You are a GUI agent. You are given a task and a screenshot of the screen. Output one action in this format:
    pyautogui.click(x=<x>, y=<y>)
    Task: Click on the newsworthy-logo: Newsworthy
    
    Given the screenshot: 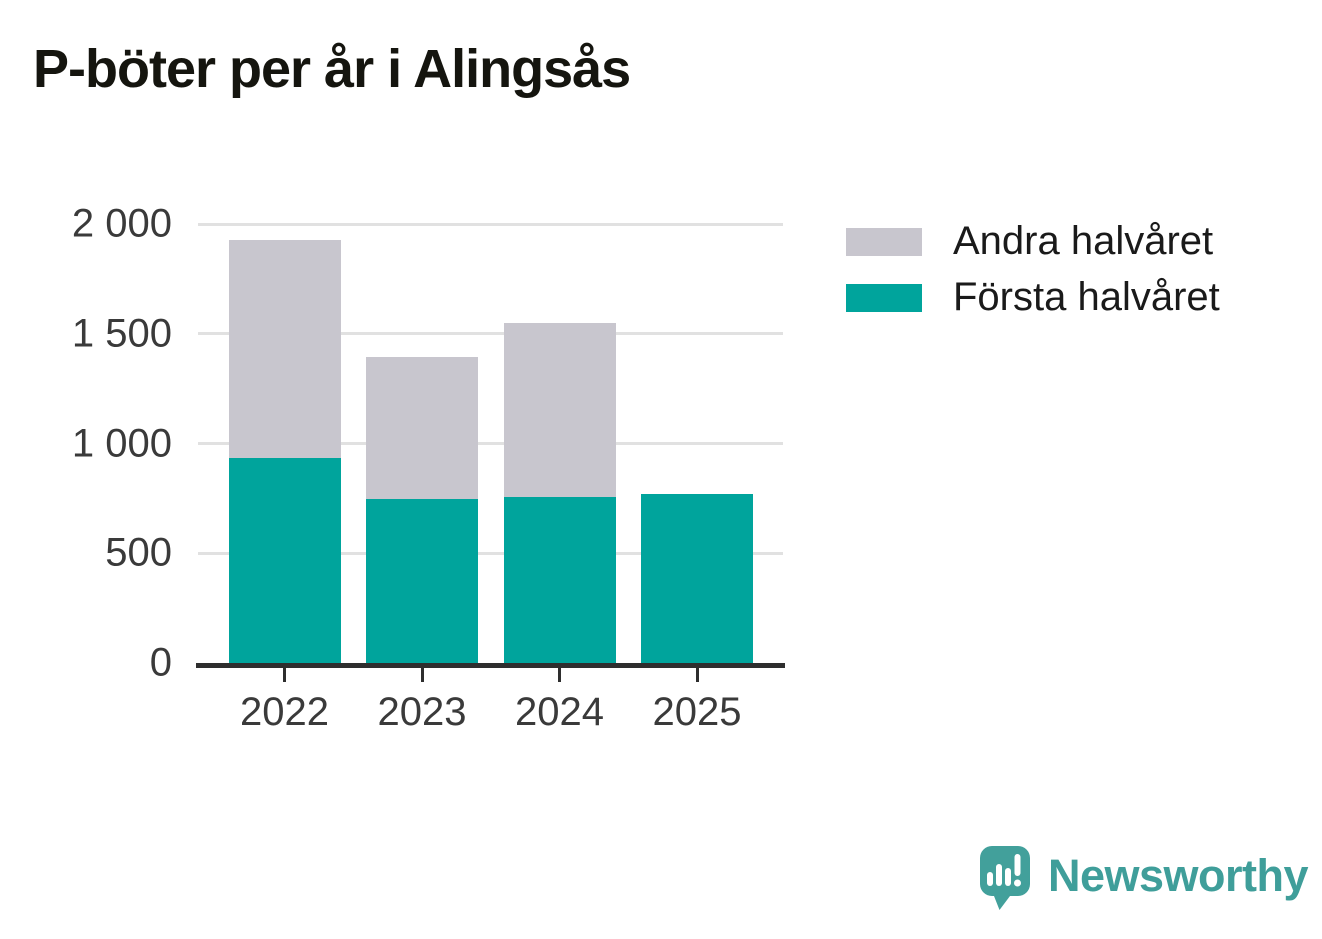 What is the action you would take?
    pyautogui.click(x=1144, y=879)
    